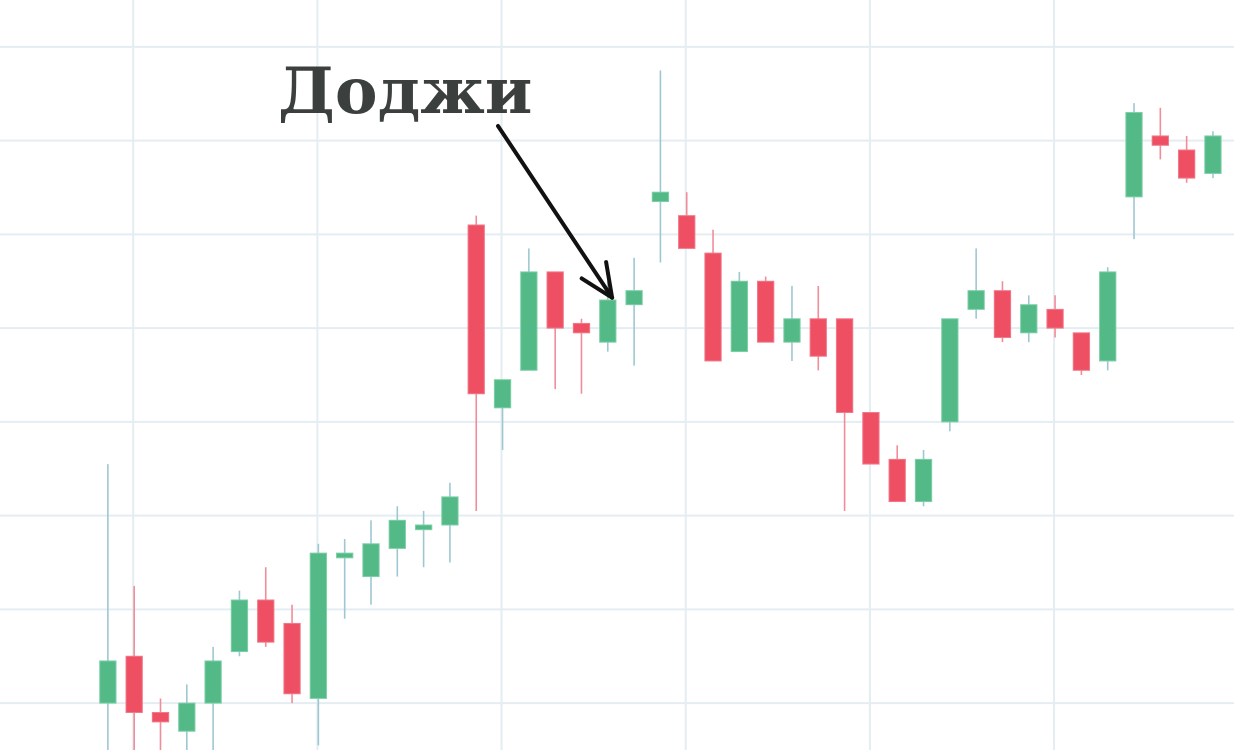 This screenshot has height=750, width=1234. I want to click on annotation-arrow-head, so click(597, 280).